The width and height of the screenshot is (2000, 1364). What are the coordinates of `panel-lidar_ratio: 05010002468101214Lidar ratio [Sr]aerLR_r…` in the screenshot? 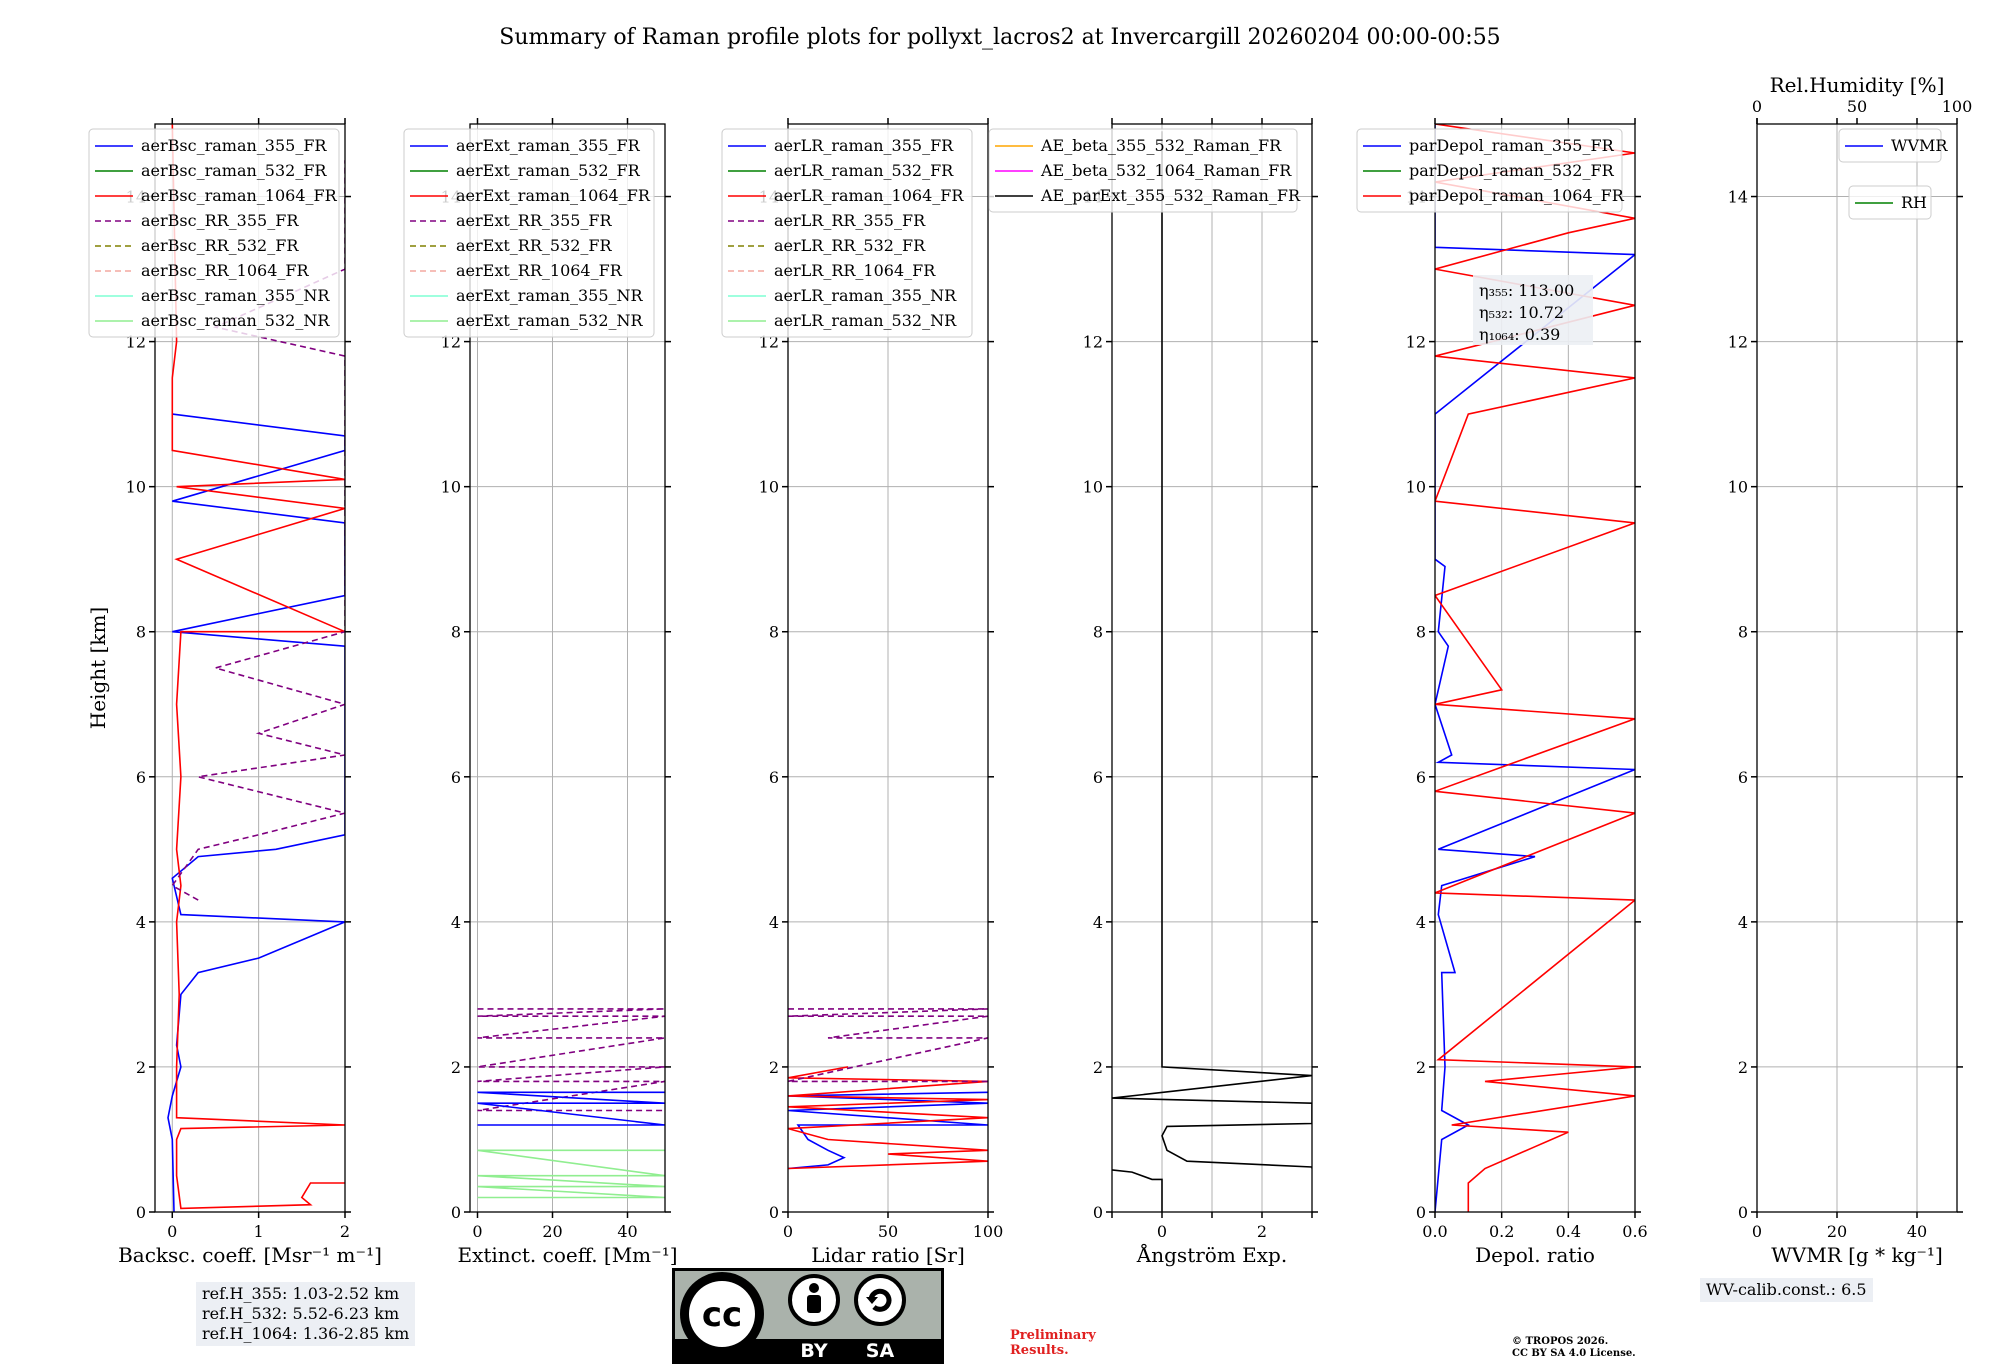 It's located at (862, 692).